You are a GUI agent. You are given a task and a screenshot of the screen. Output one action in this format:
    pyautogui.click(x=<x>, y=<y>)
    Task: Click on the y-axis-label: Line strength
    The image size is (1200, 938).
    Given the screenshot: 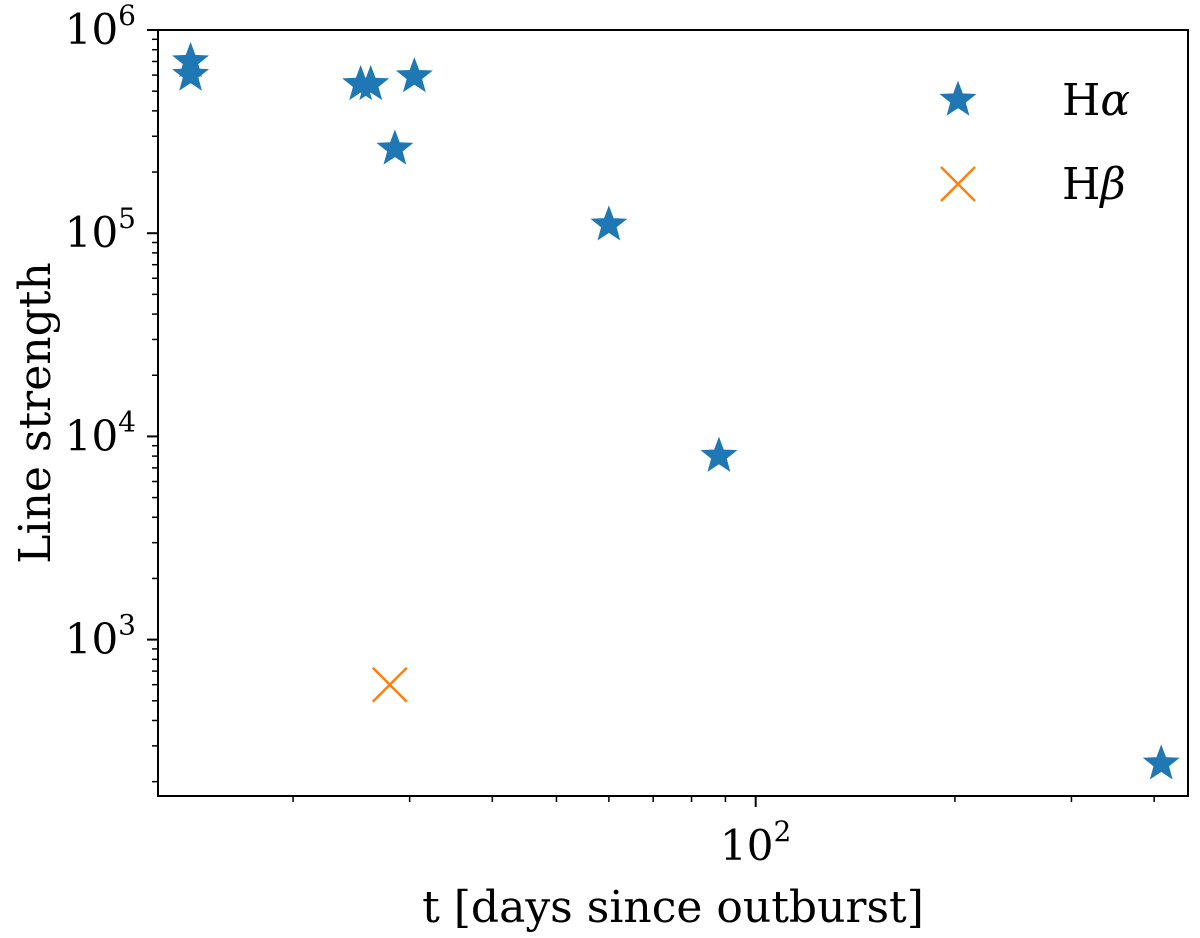 What is the action you would take?
    pyautogui.click(x=35, y=413)
    